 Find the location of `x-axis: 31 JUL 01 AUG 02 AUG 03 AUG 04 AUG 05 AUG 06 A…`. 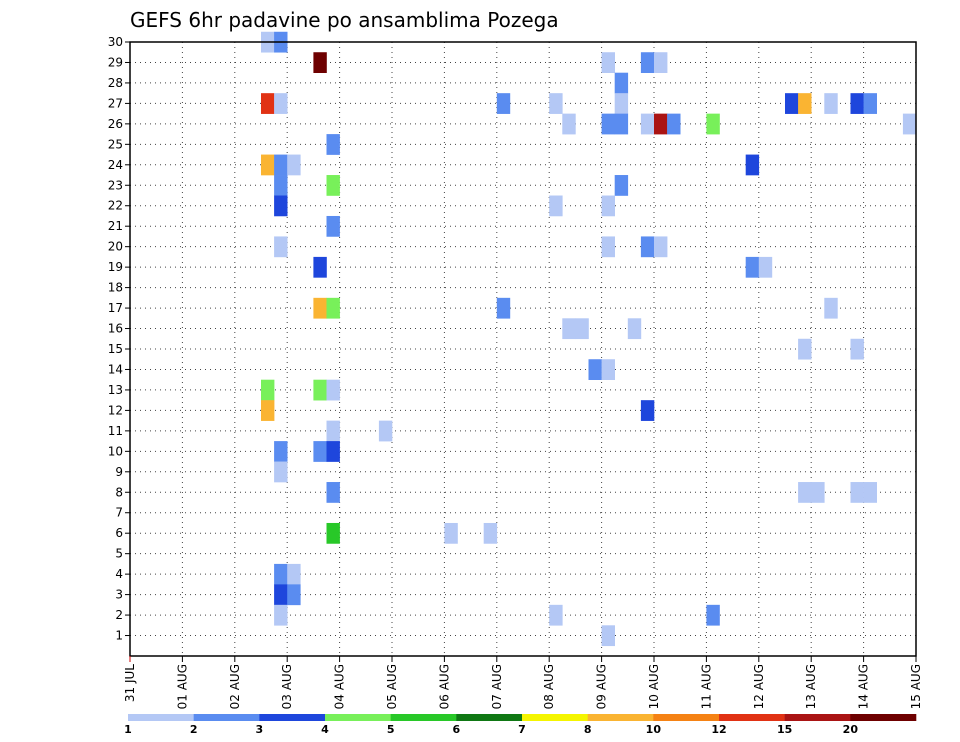

x-axis: 31 JUL 01 AUG 02 AUG 03 AUG 04 AUG 05 AUG 06 A… is located at coordinates (523, 682).